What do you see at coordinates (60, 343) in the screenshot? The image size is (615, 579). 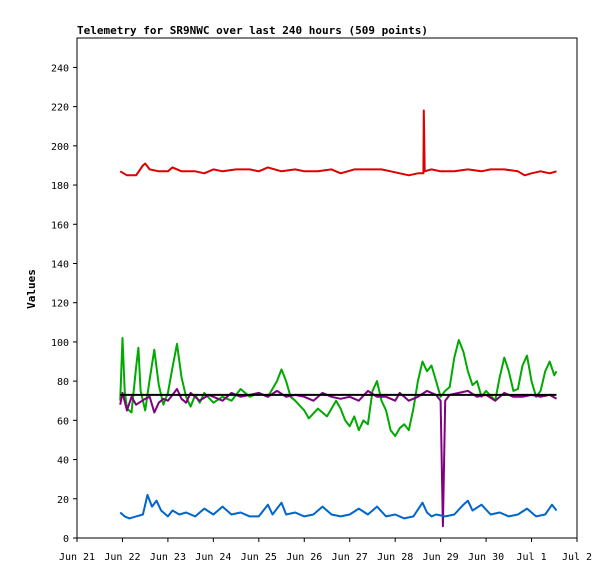 I see `y-tick-label: 100` at bounding box center [60, 343].